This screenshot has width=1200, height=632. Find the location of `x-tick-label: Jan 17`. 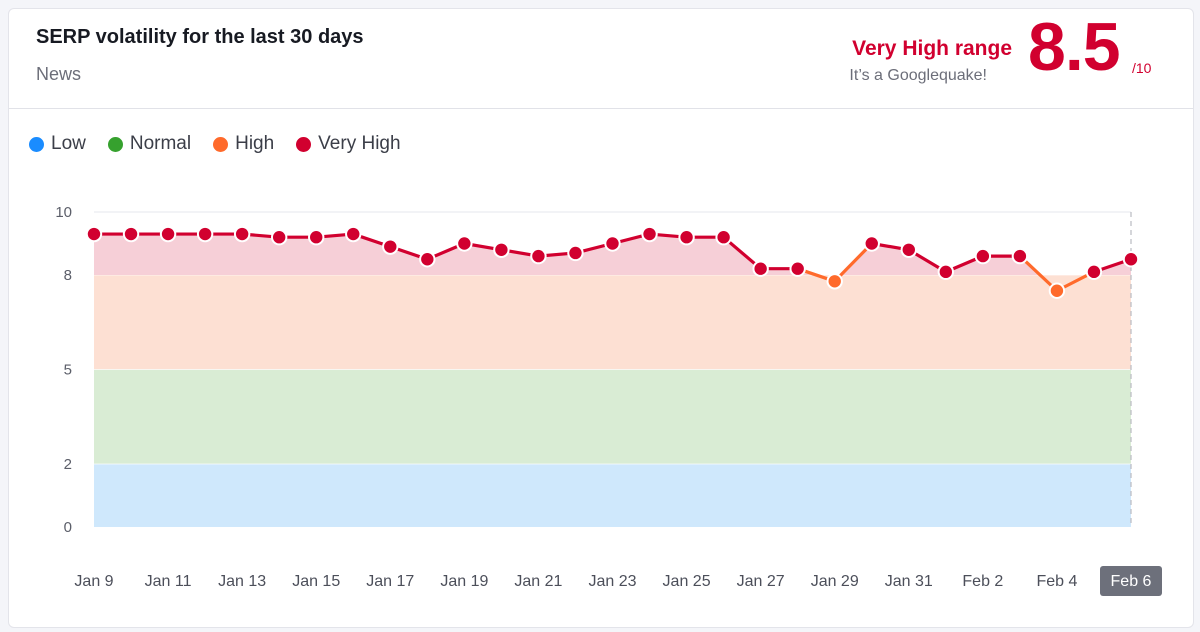

x-tick-label: Jan 17 is located at coordinates (390, 581).